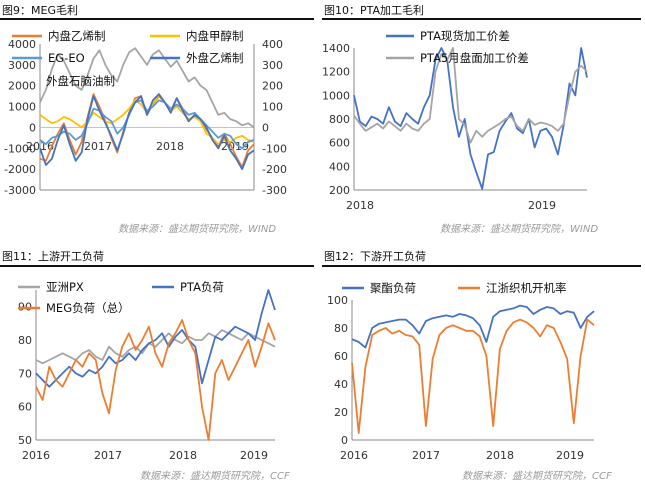 This screenshot has width=645, height=484. What do you see at coordinates (77, 36) in the screenshot?
I see `legend-label: 内盘乙烯制` at bounding box center [77, 36].